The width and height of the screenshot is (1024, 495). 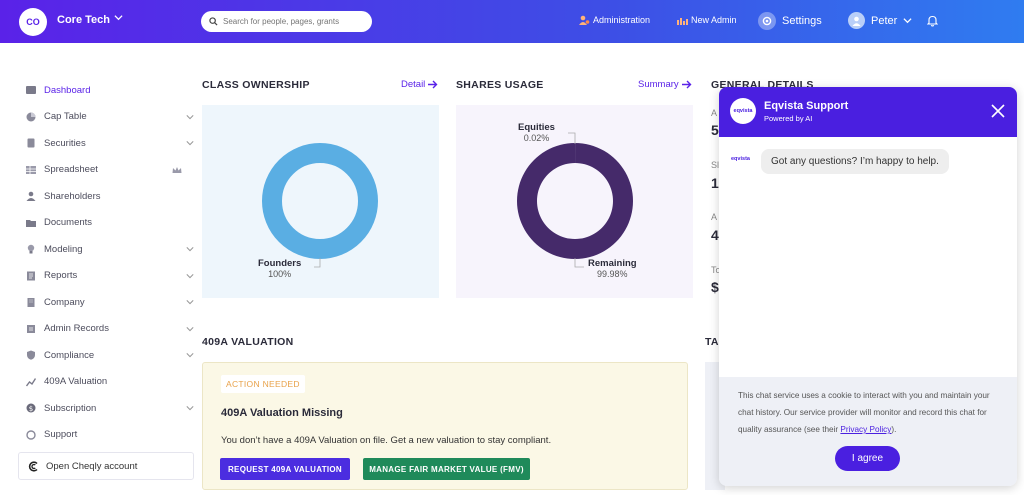 I want to click on chat-title: Eqvista Support, so click(x=806, y=106).